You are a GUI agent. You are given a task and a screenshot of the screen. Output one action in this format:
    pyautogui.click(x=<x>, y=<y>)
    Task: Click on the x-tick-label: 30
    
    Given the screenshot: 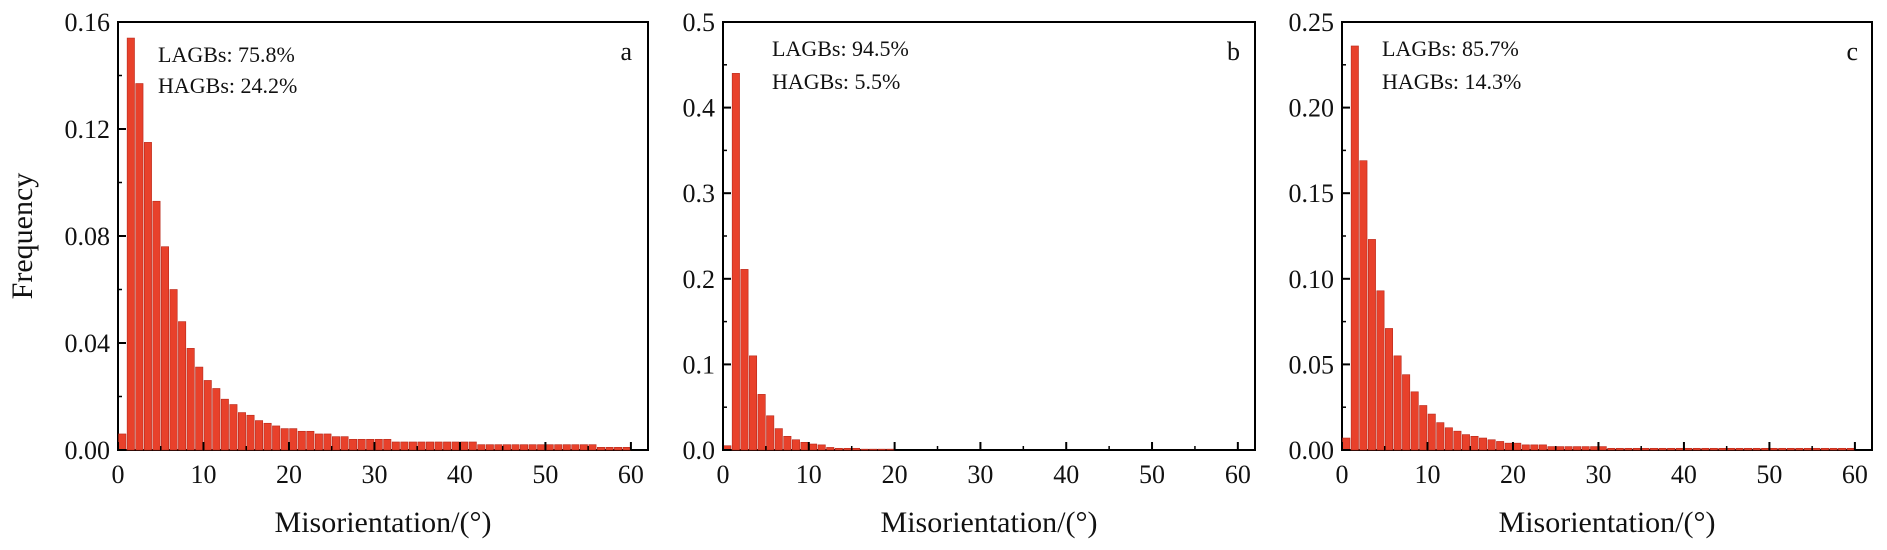 What is the action you would take?
    pyautogui.click(x=374, y=474)
    